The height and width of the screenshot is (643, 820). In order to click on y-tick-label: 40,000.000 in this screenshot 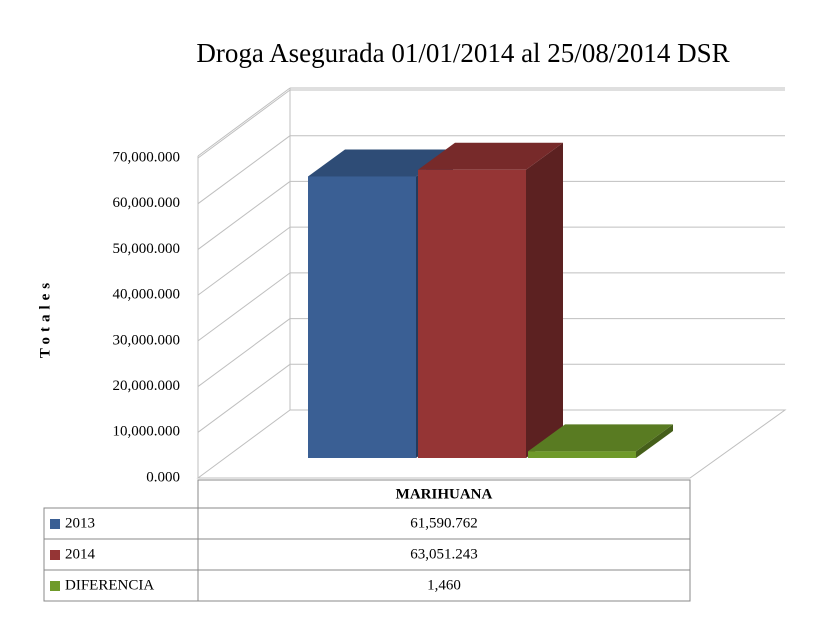, I will do `click(147, 295)`.